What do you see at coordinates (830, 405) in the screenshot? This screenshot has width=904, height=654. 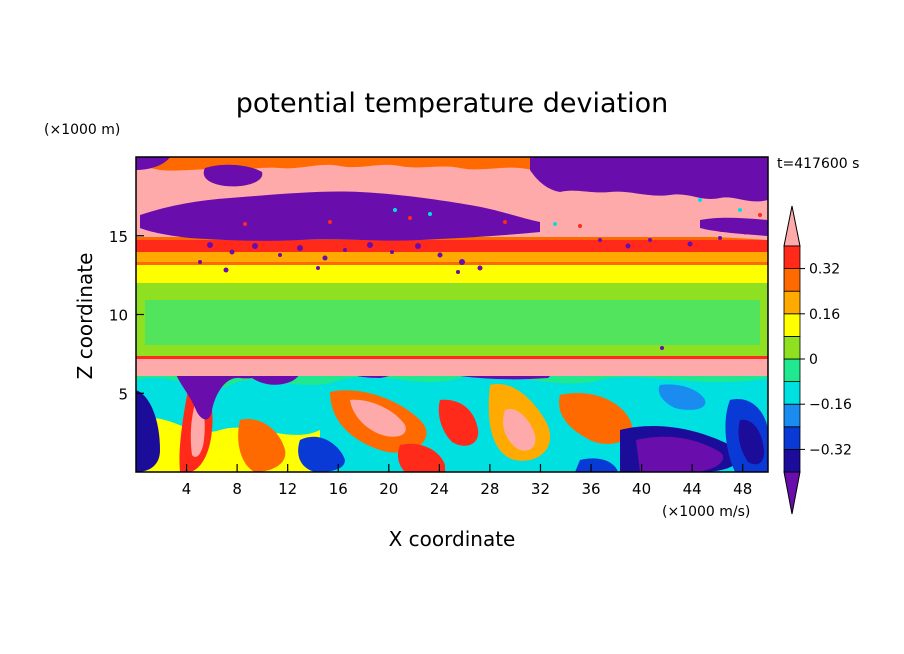 I see `colorbar-label: −0.16` at bounding box center [830, 405].